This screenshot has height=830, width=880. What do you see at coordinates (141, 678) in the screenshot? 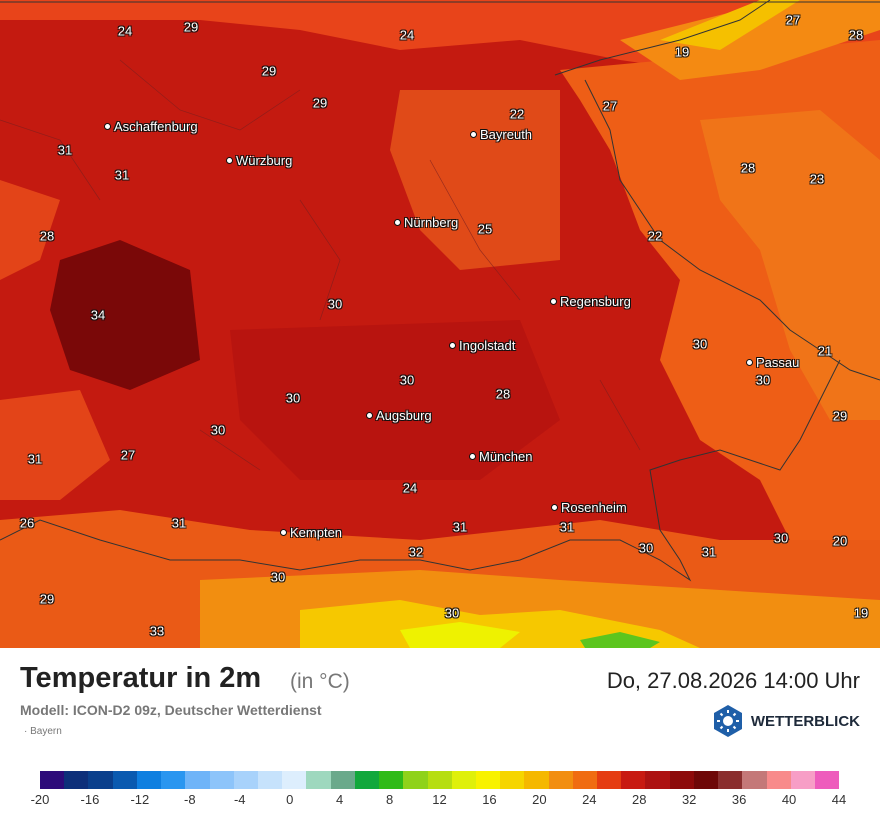
I see `map-title: Temperatur in 2m` at bounding box center [141, 678].